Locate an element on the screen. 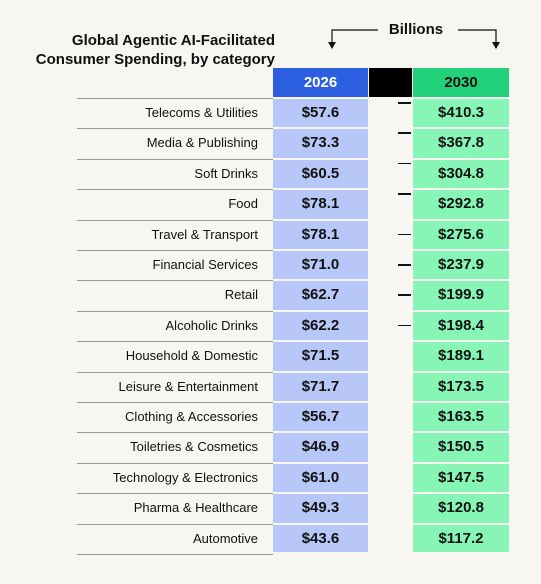  category-label: Household & Domestic is located at coordinates (191, 356).